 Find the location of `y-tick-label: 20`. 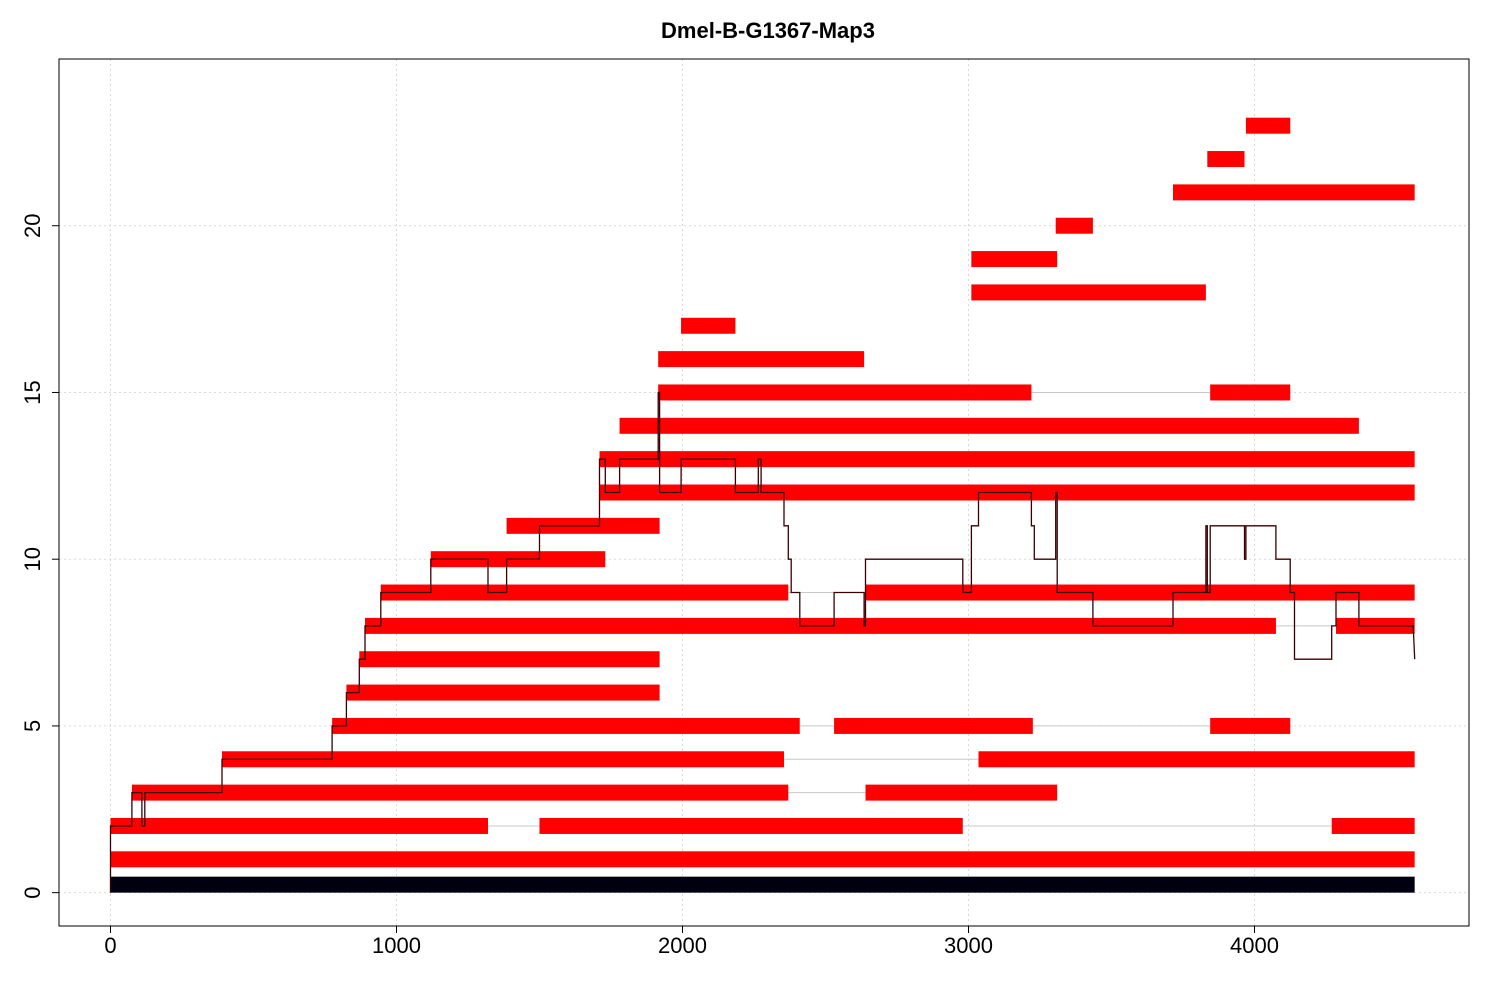

y-tick-label: 20 is located at coordinates (32, 225).